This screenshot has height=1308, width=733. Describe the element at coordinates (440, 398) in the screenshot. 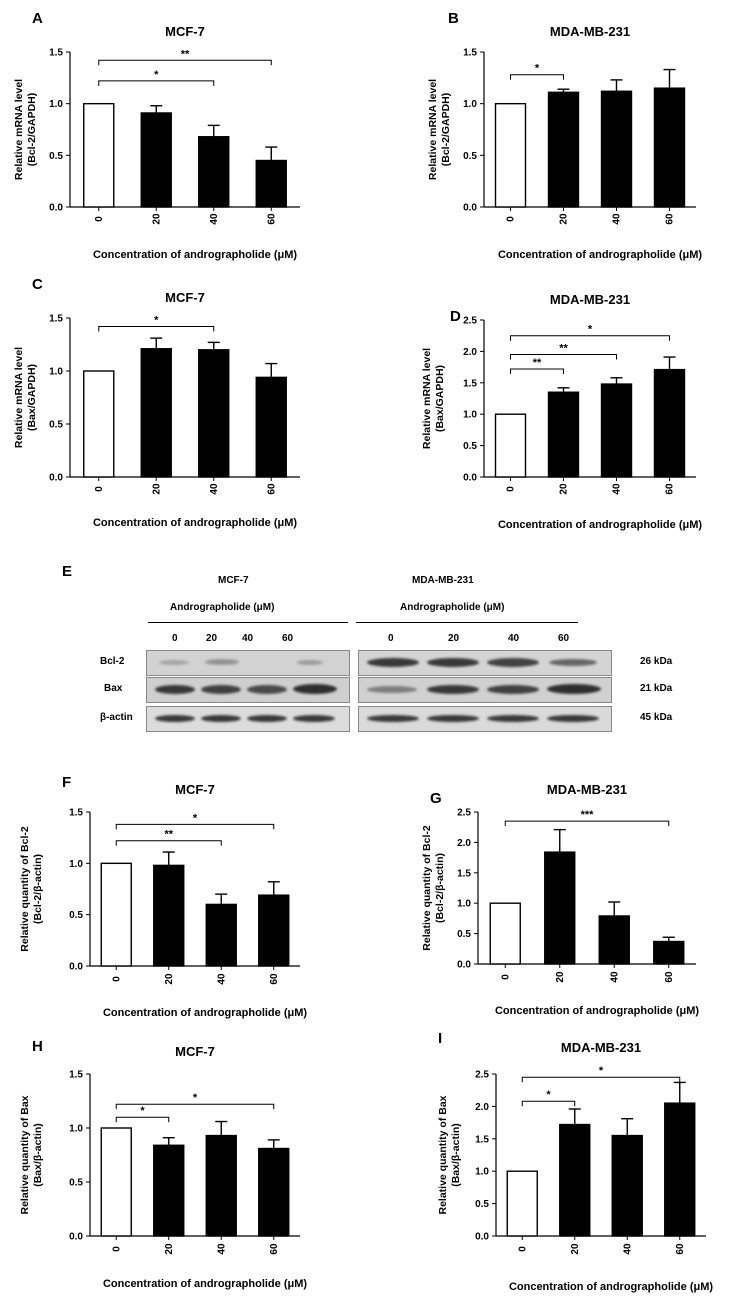

I see `y-axis-label: (Bax/GAPDH)` at that location.